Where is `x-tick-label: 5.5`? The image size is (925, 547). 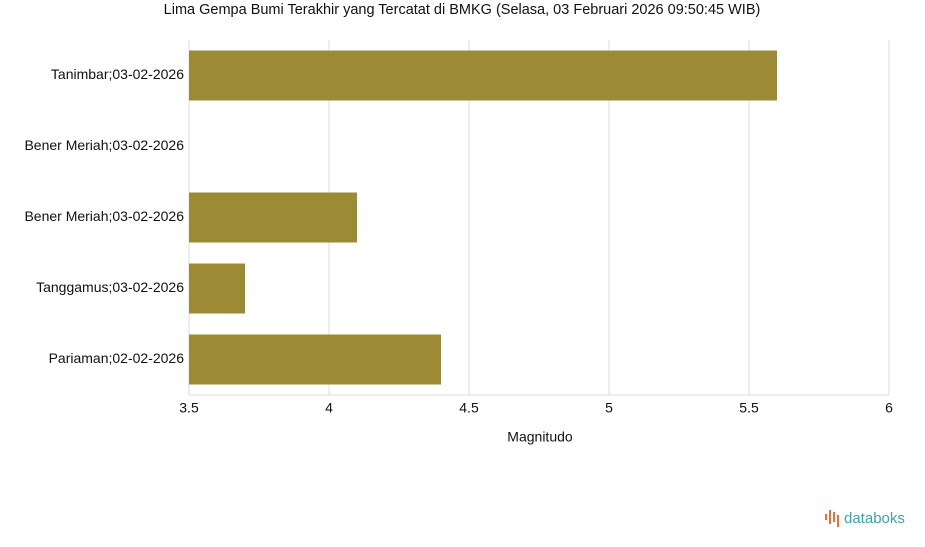
x-tick-label: 5.5 is located at coordinates (749, 408).